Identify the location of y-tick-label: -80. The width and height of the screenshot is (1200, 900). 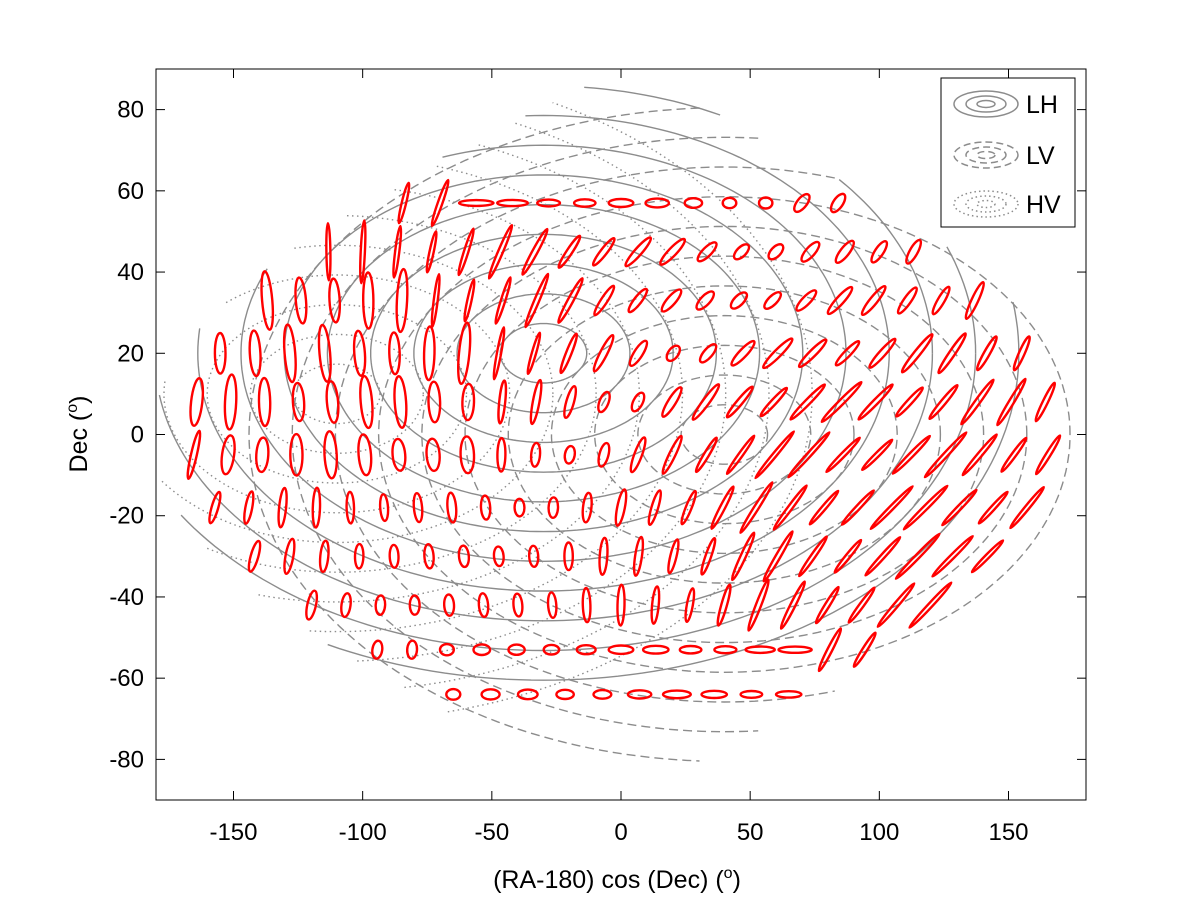
(126, 759).